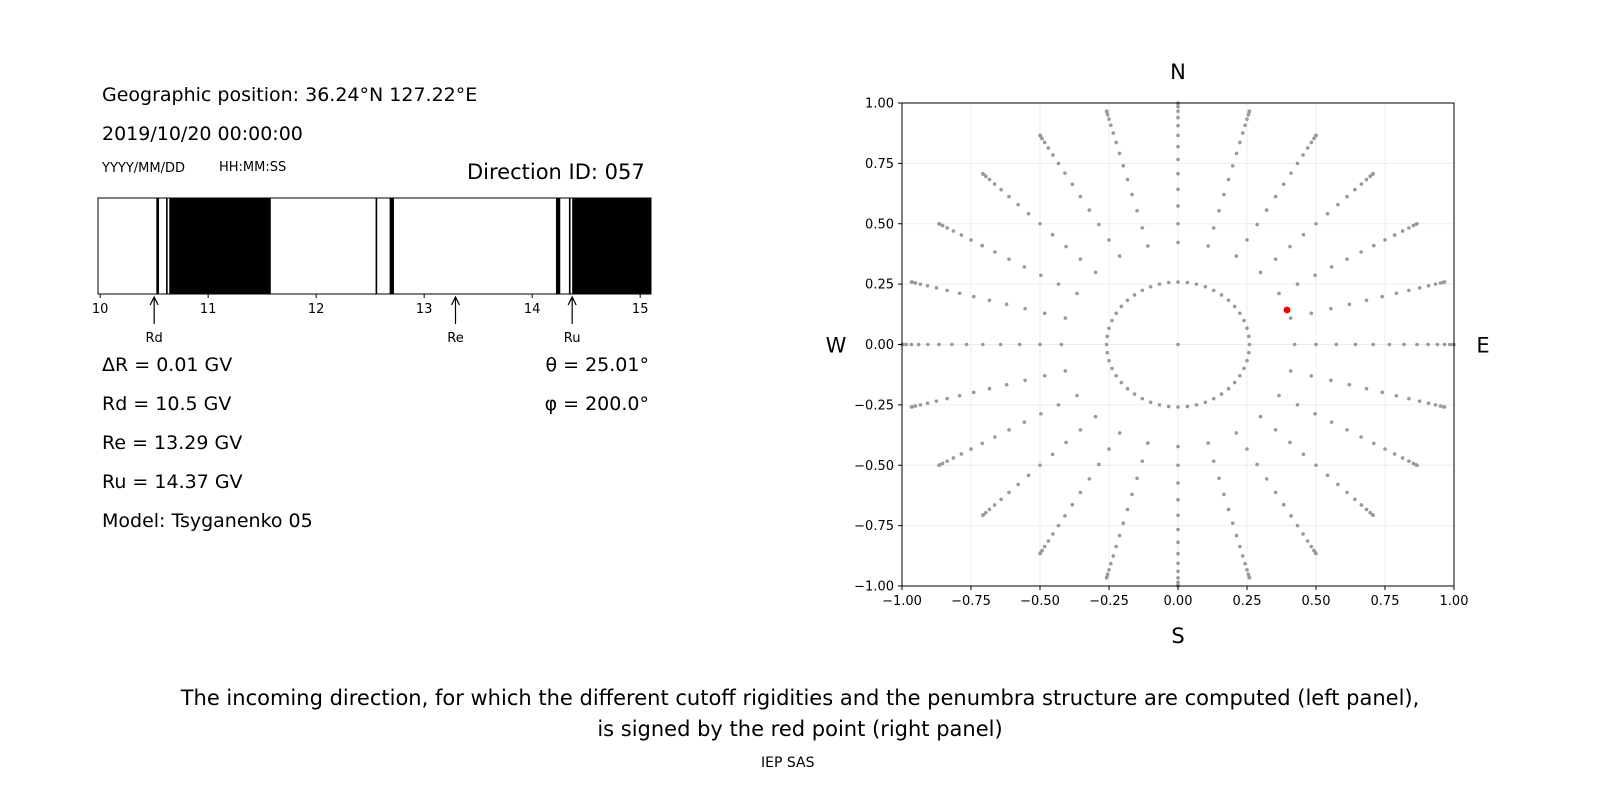 The width and height of the screenshot is (1600, 800). I want to click on model-name: Model: Tsyganenko 05, so click(207, 521).